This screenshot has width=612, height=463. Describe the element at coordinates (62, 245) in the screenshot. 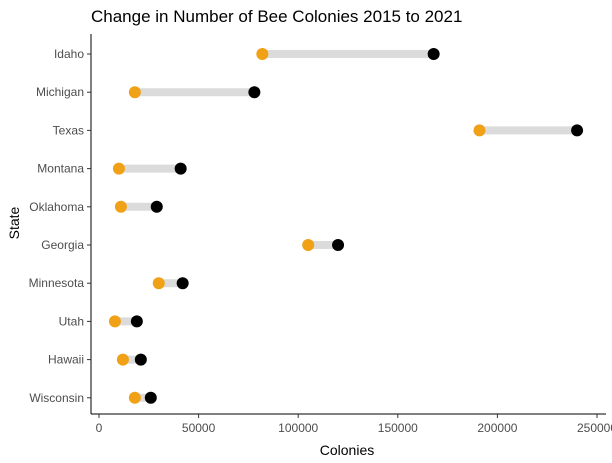

I see `y-tick-label: Georgia` at that location.